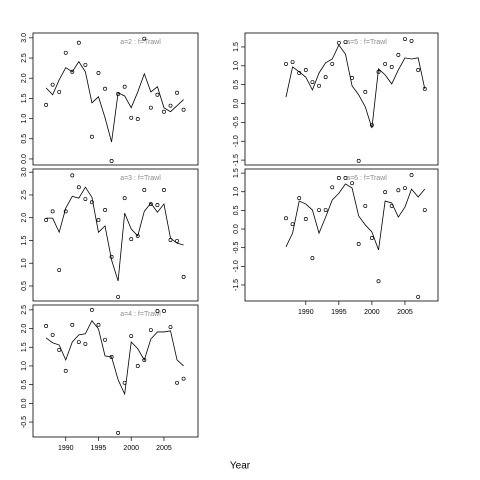 The width and height of the screenshot is (480, 480). What do you see at coordinates (240, 466) in the screenshot?
I see `x-axis-label: Year` at bounding box center [240, 466].